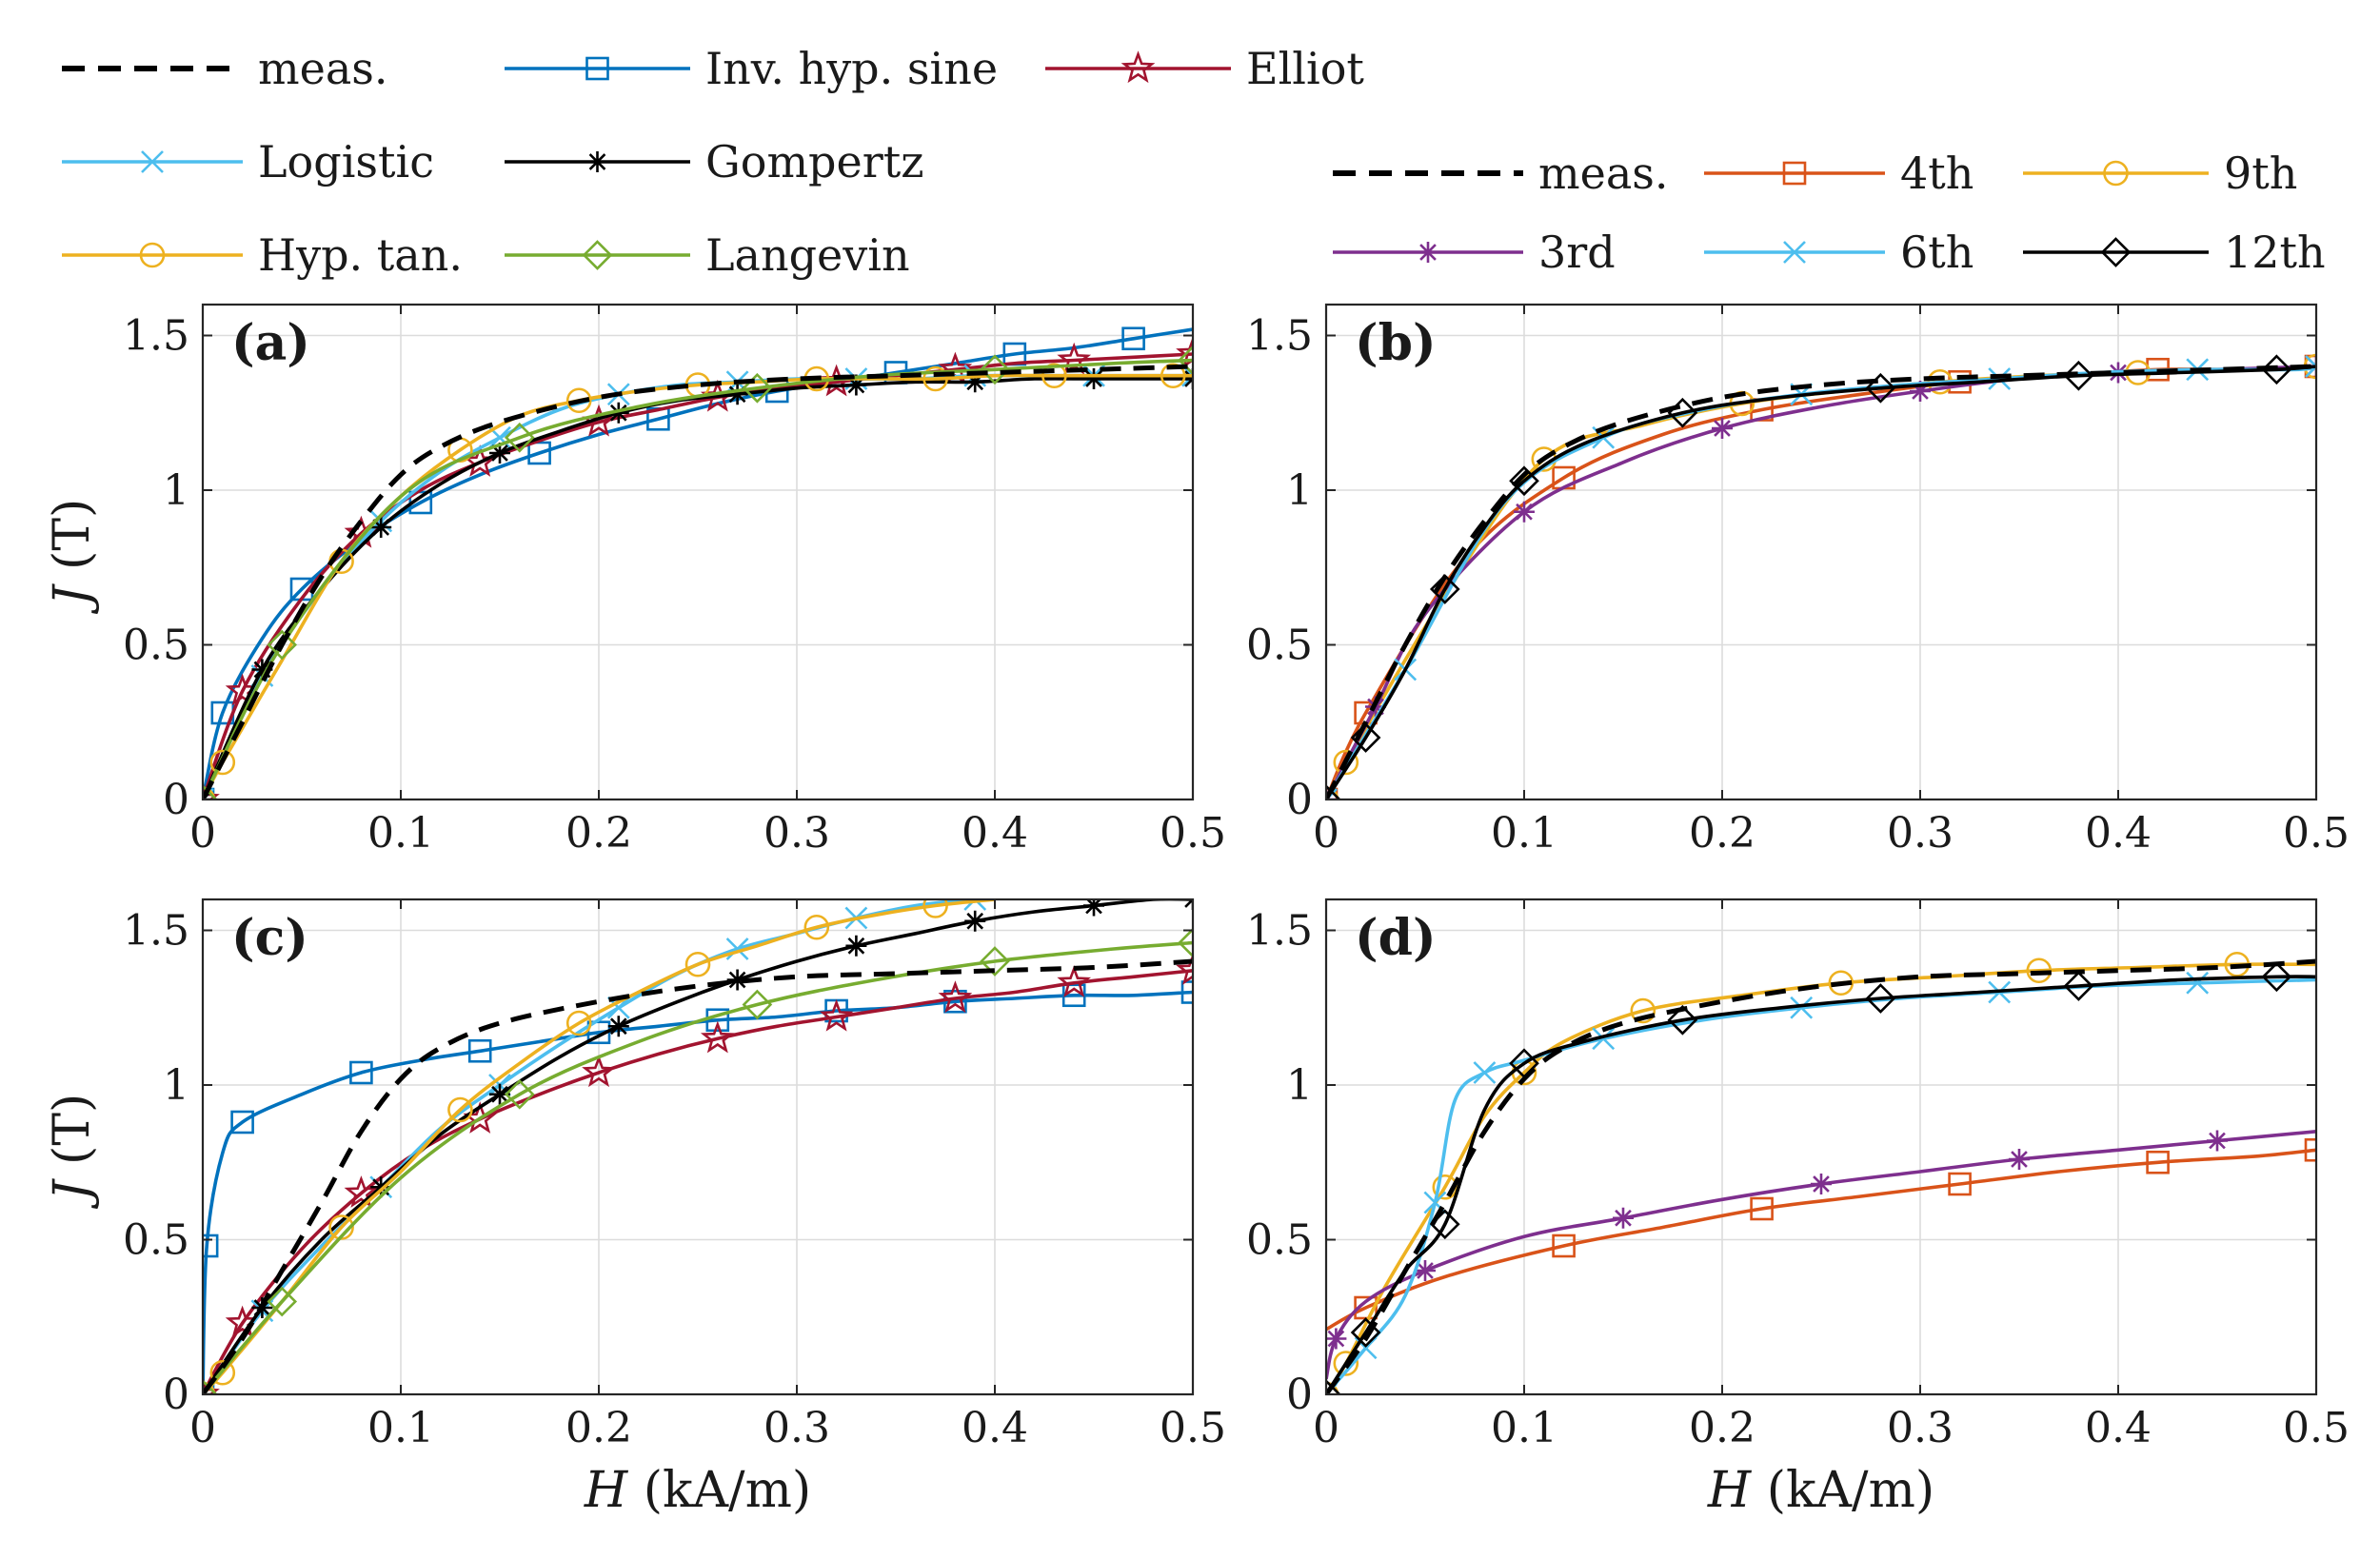 This screenshot has width=2380, height=1559. What do you see at coordinates (72, 542) in the screenshot?
I see `y-axis-unit: (T)` at bounding box center [72, 542].